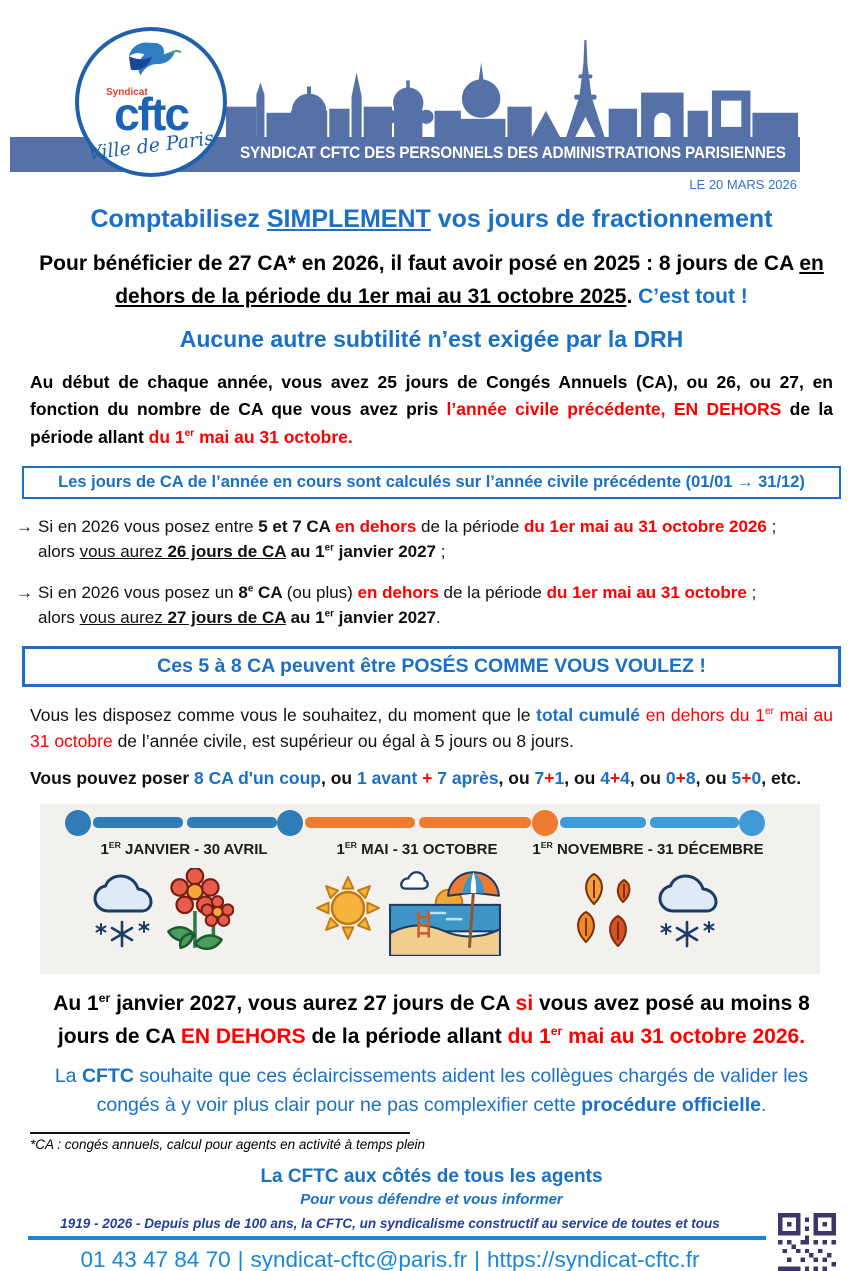 The width and height of the screenshot is (863, 1271). Describe the element at coordinates (431, 1200) in the screenshot. I see `footer-slogan: Pour vous défendre et vous informer` at that location.